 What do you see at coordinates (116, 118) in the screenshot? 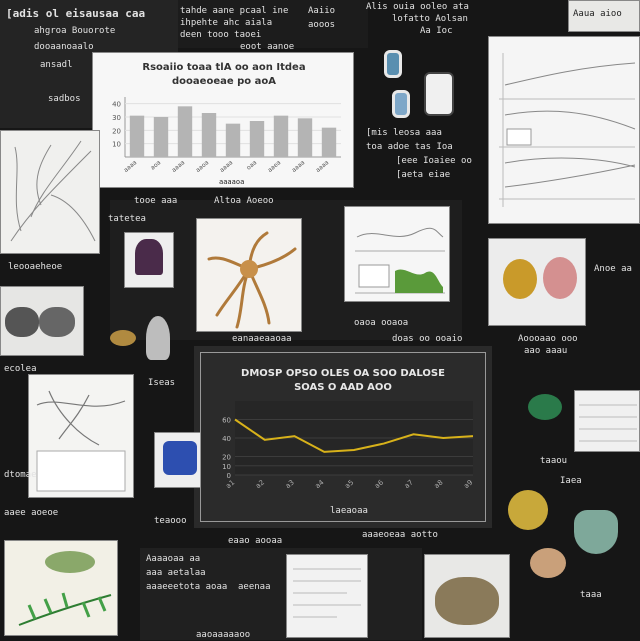
I see `bar-chart-y-tick: 30` at bounding box center [116, 118].